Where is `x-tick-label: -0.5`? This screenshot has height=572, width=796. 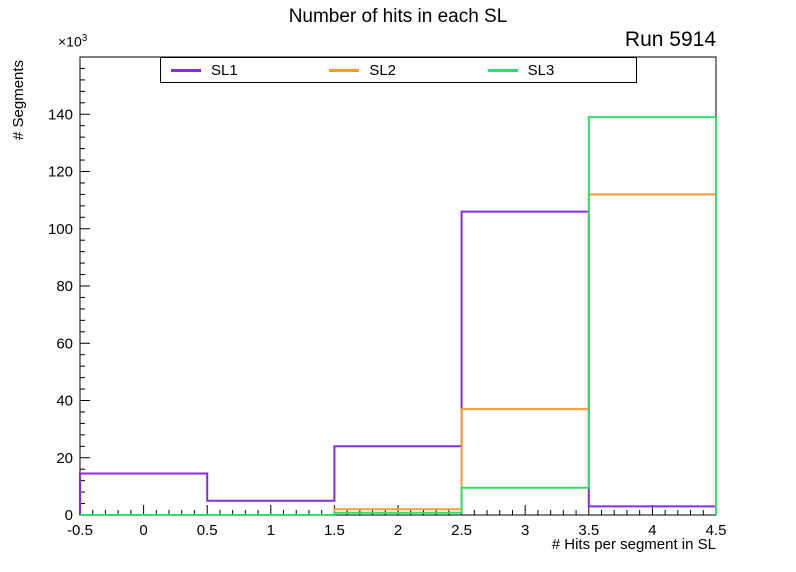 x-tick-label: -0.5 is located at coordinates (80, 530).